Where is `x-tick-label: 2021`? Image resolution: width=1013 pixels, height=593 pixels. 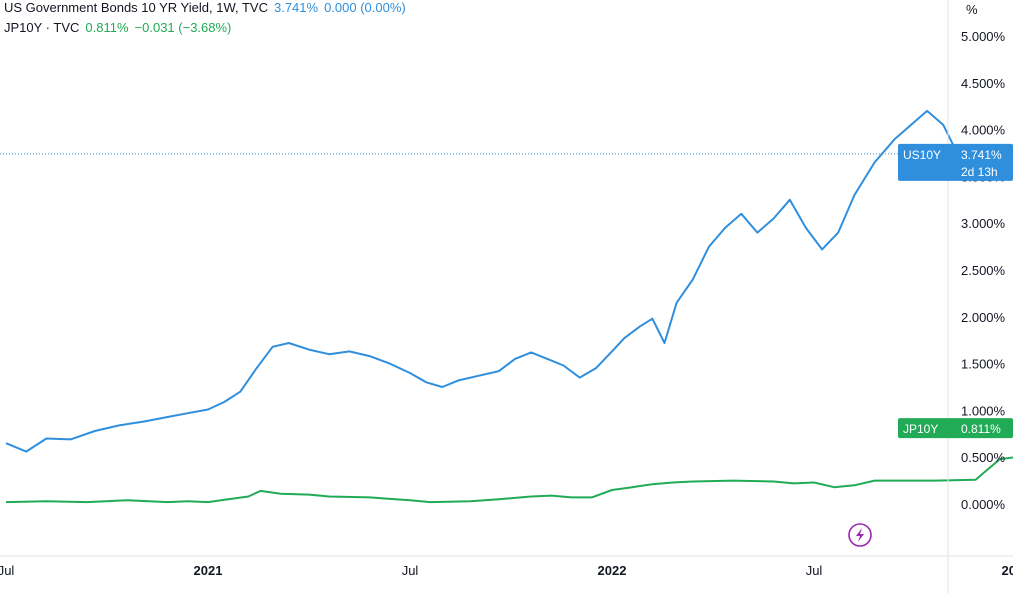 x-tick-label: 2021 is located at coordinates (208, 570).